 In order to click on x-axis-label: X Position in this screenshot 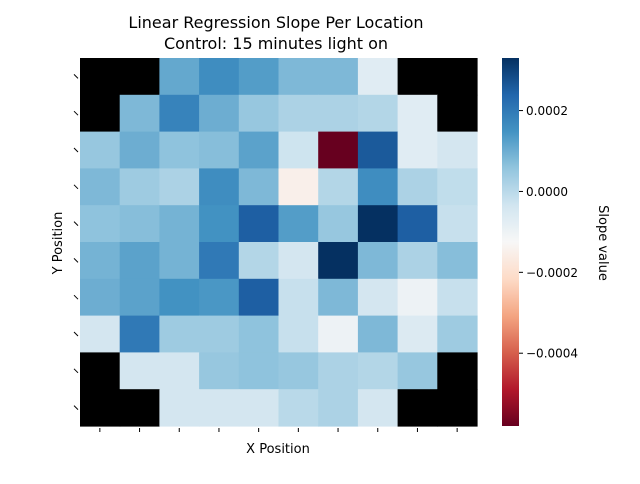, I will do `click(278, 449)`.